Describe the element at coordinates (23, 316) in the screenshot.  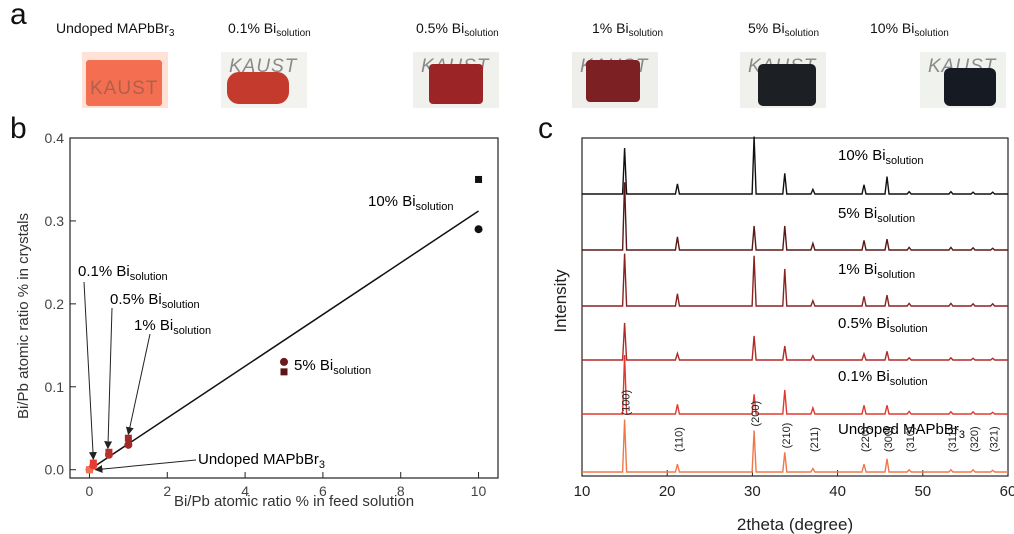
I see `y-axis-label: Bi/Pb atomic ratio % in crystals` at that location.